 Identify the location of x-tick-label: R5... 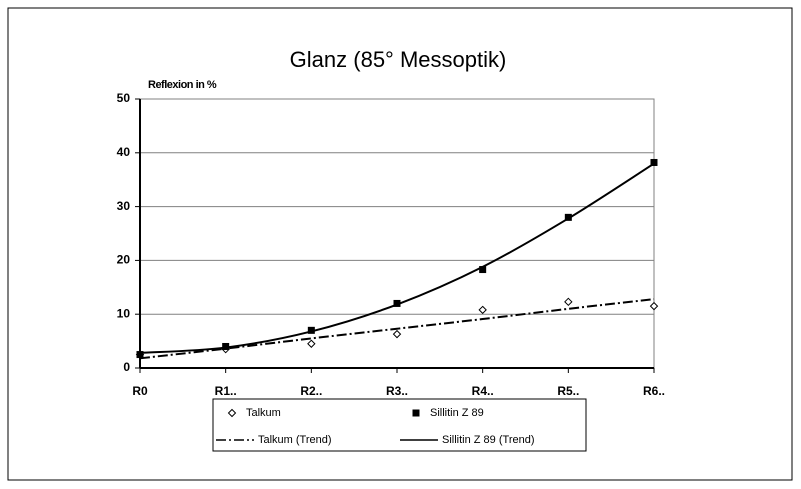
(568, 391).